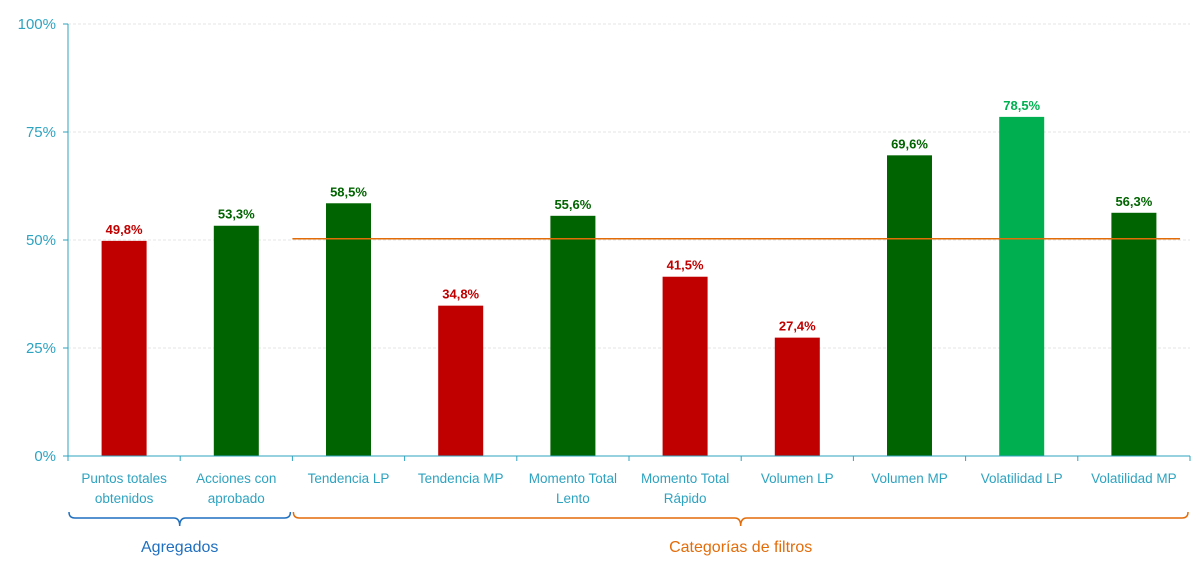  Describe the element at coordinates (685, 498) in the screenshot. I see `x-tick-label: Rápido` at that location.